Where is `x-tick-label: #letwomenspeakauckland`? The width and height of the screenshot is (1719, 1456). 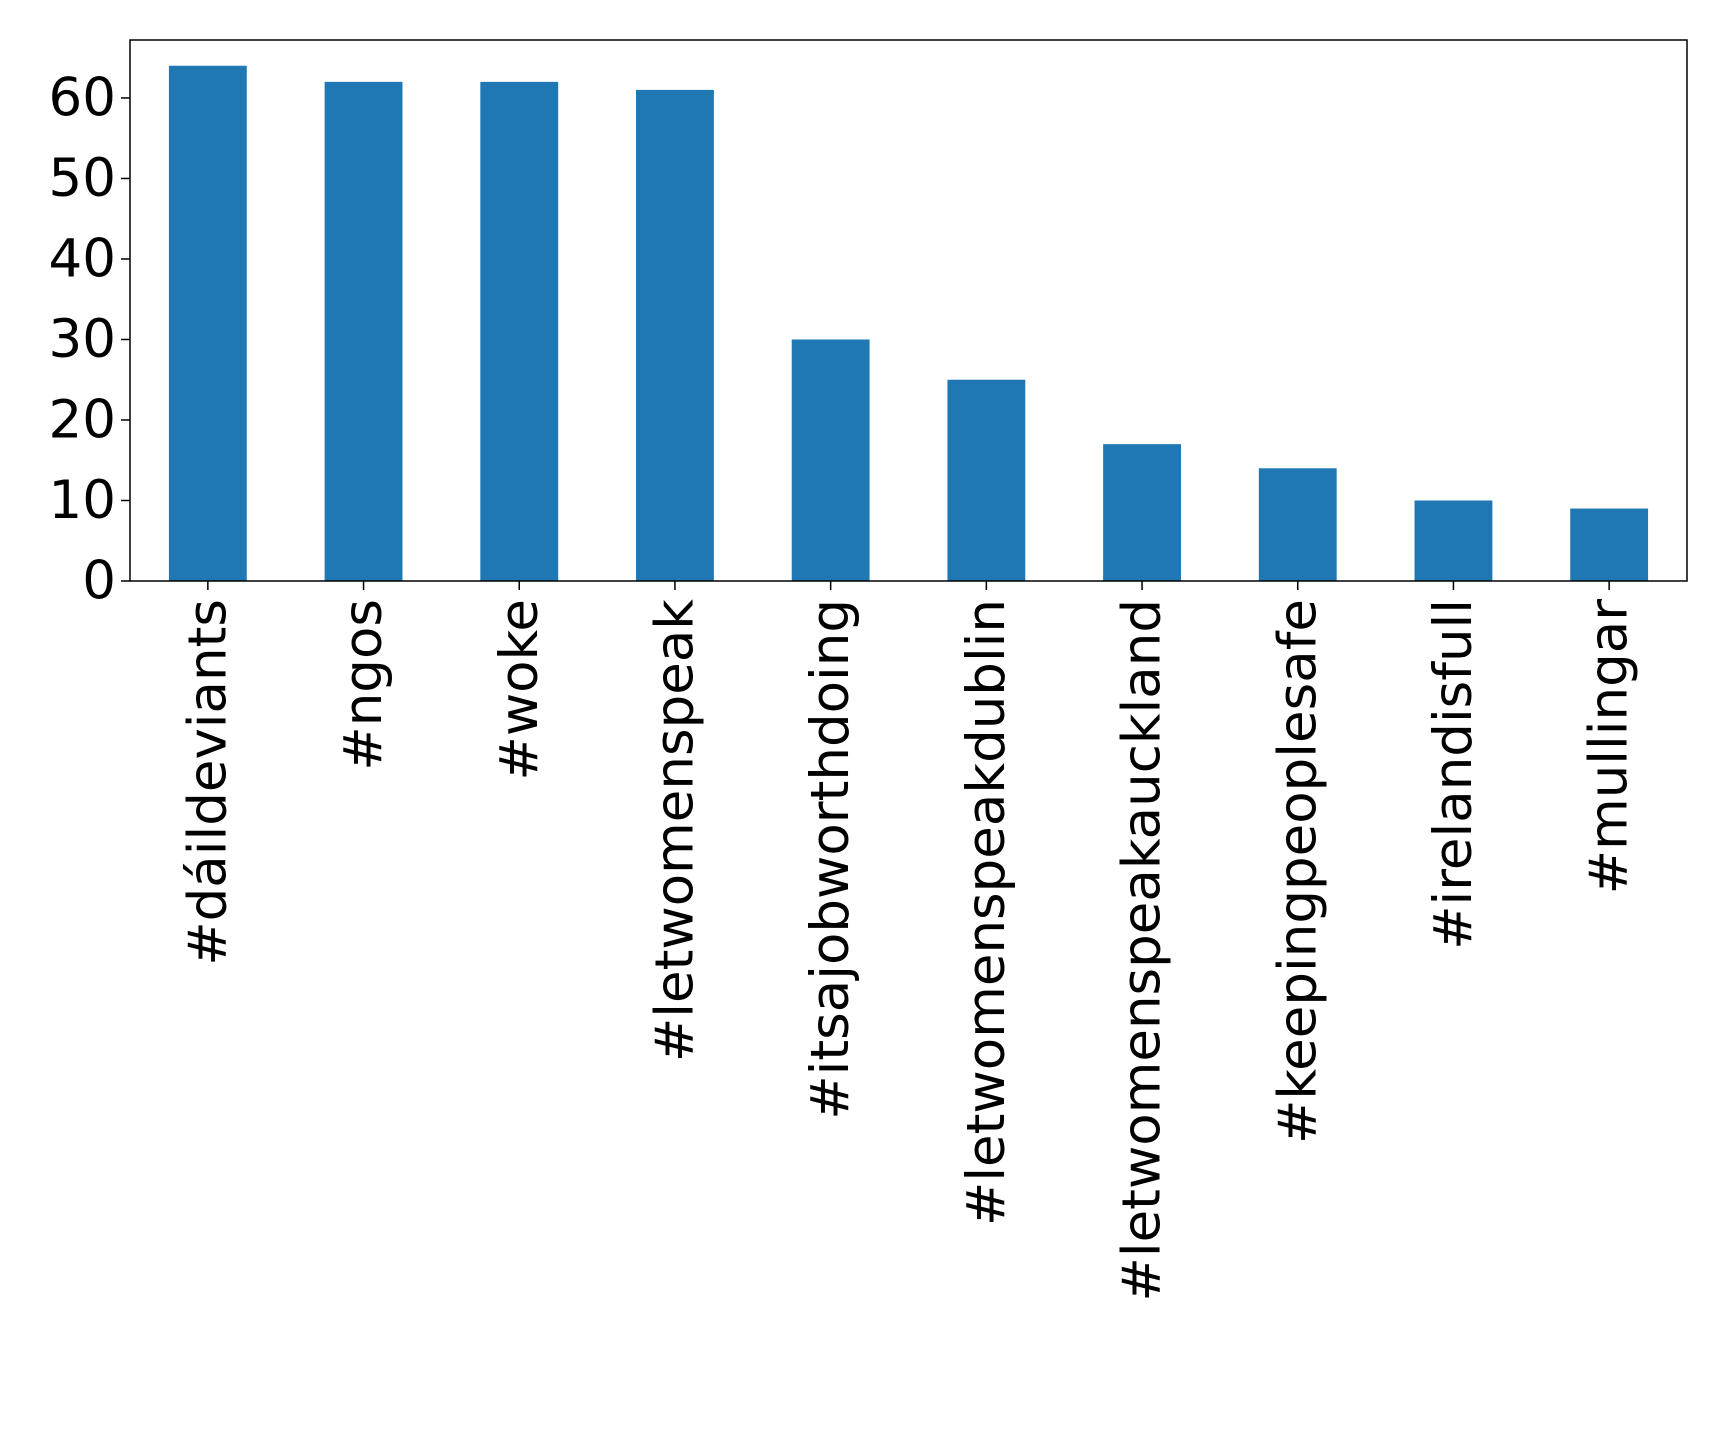
x-tick-label: #letwomenspeakauckland is located at coordinates (1142, 950).